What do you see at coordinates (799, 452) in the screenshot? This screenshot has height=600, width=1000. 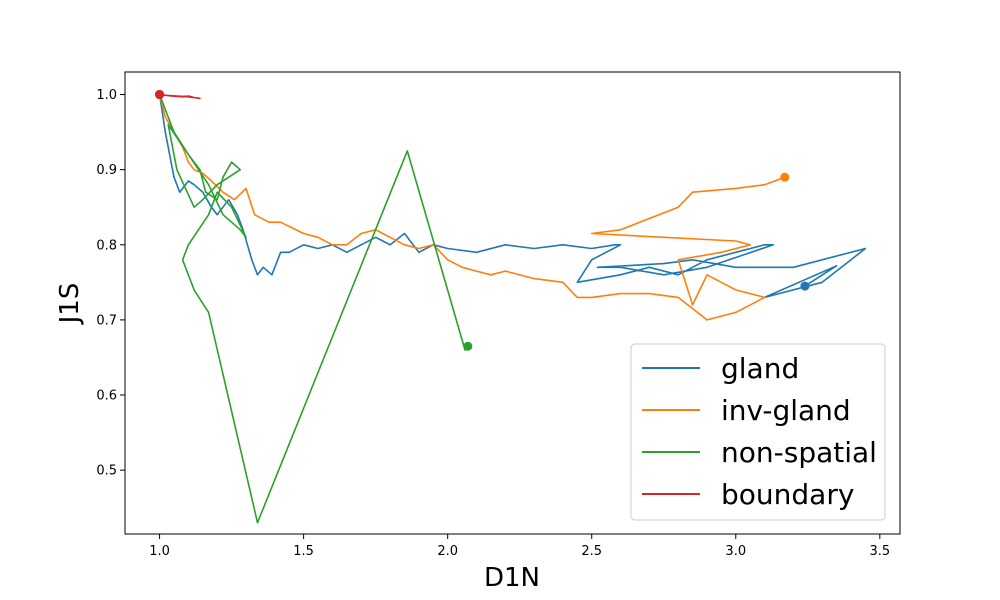 I see `legend-label-non-spatial: non-spatial` at bounding box center [799, 452].